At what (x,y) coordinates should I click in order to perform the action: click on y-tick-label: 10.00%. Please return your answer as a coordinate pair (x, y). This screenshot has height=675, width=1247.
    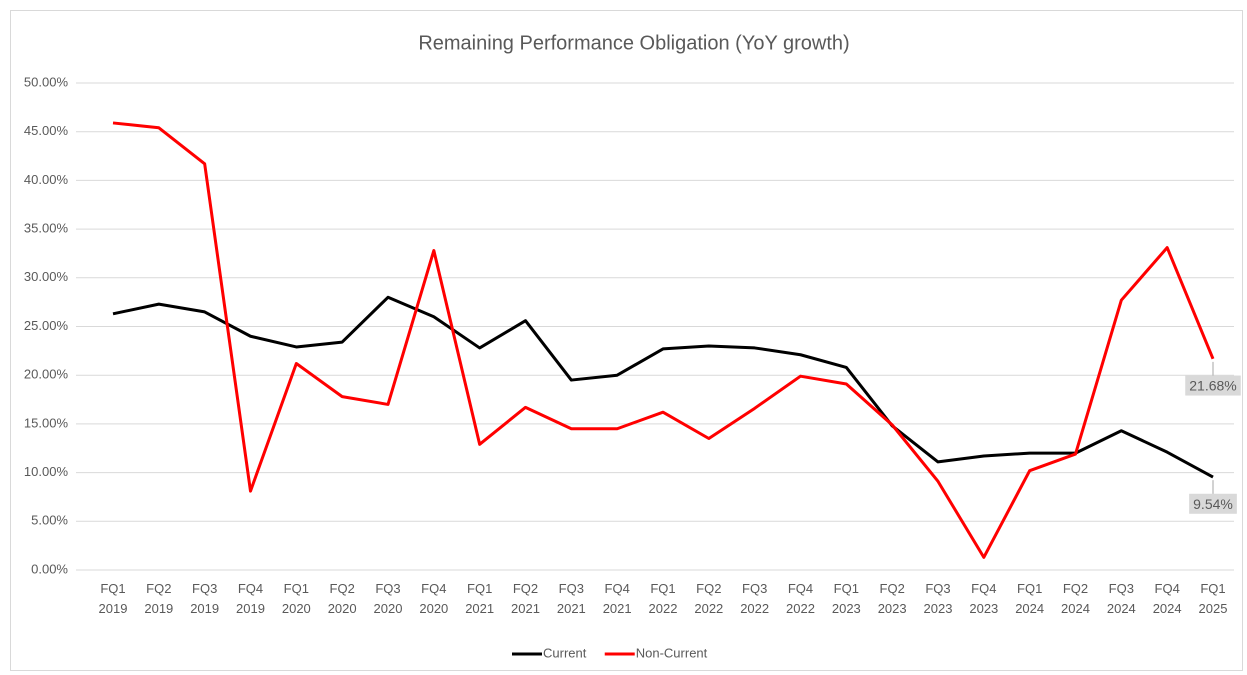
    Looking at the image, I should click on (46, 471).